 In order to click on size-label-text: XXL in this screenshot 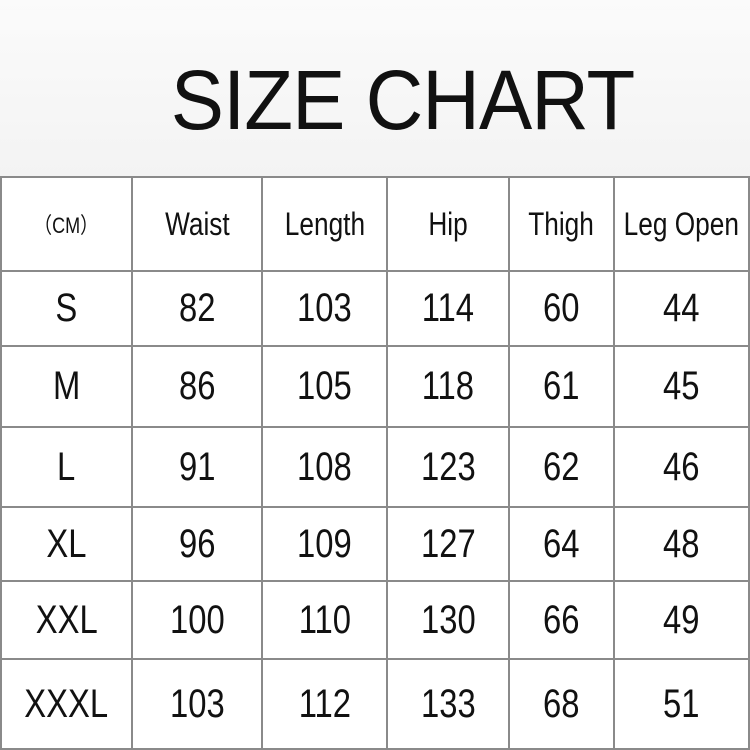, I will do `click(66, 619)`.